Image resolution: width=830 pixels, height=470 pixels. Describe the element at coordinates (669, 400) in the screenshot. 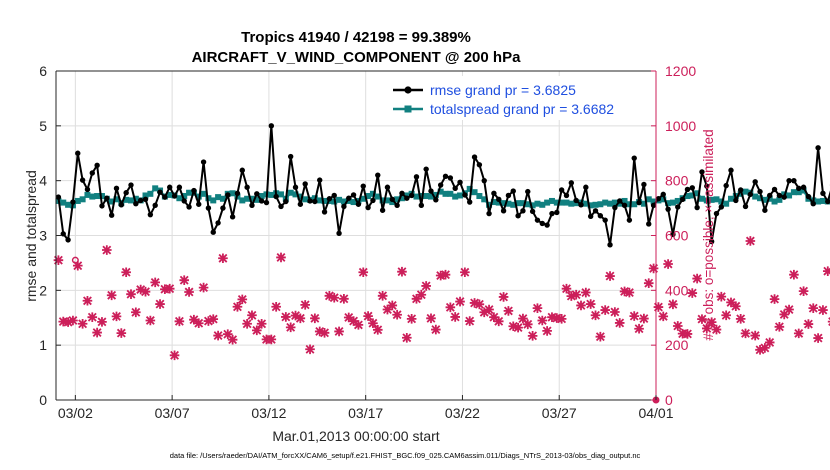

I see `y-tick-right-label: 0` at that location.